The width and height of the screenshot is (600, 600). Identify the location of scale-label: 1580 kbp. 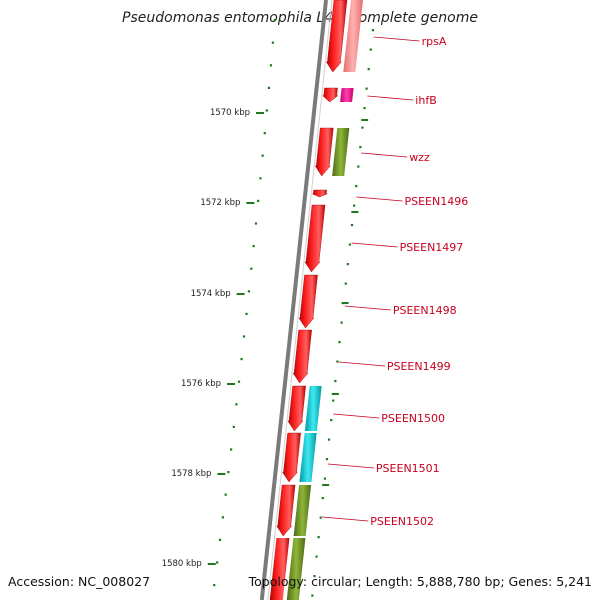
(182, 564).